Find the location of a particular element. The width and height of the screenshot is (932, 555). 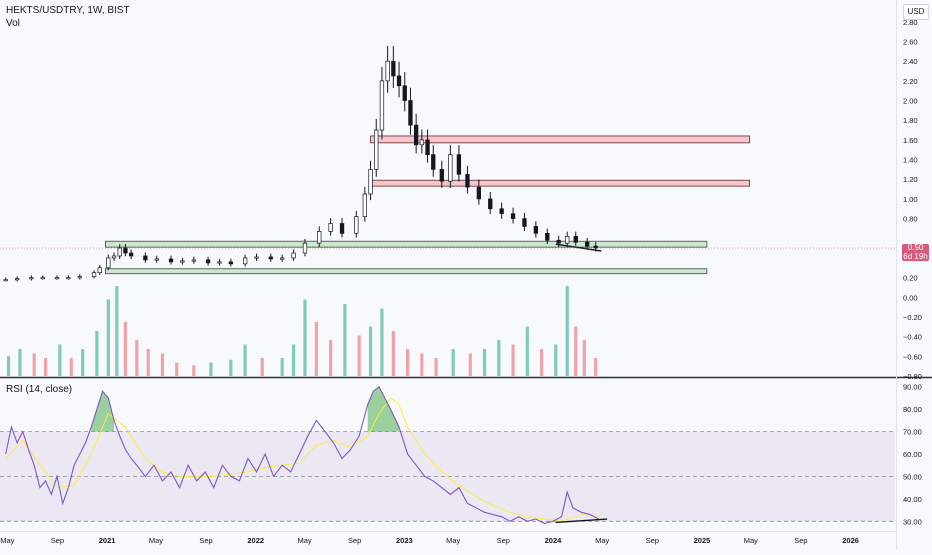

rsi-title: RSI (14, close) is located at coordinates (39, 389).